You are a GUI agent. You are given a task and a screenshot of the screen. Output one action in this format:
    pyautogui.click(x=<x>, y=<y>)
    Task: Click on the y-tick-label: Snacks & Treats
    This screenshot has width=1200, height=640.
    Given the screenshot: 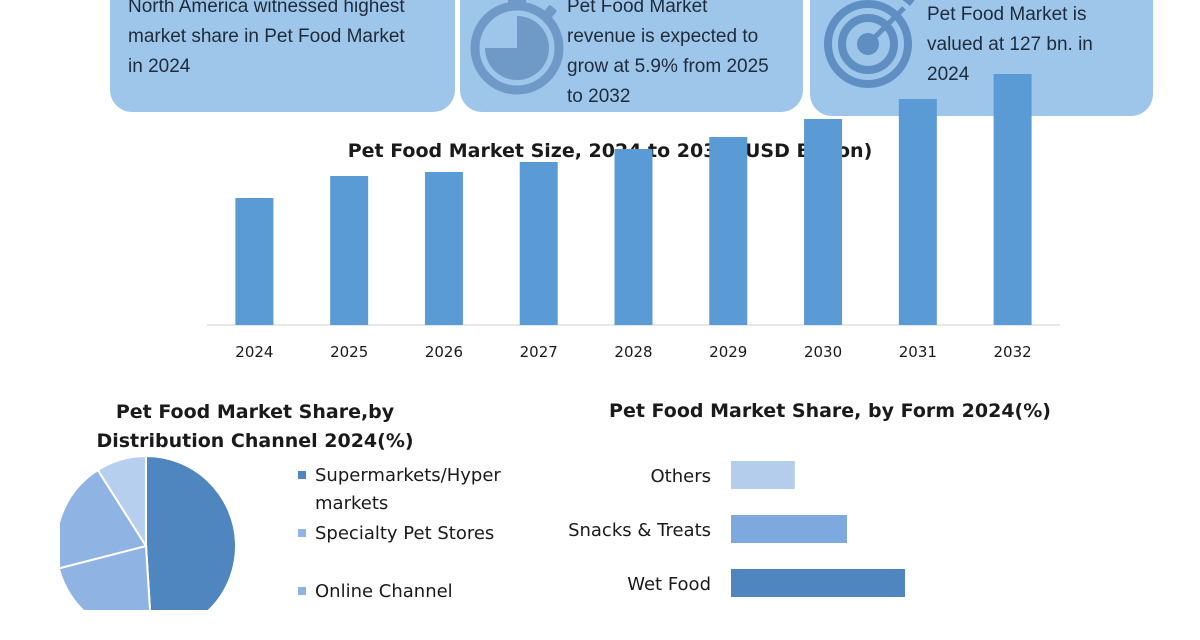 What is the action you would take?
    pyautogui.click(x=639, y=530)
    